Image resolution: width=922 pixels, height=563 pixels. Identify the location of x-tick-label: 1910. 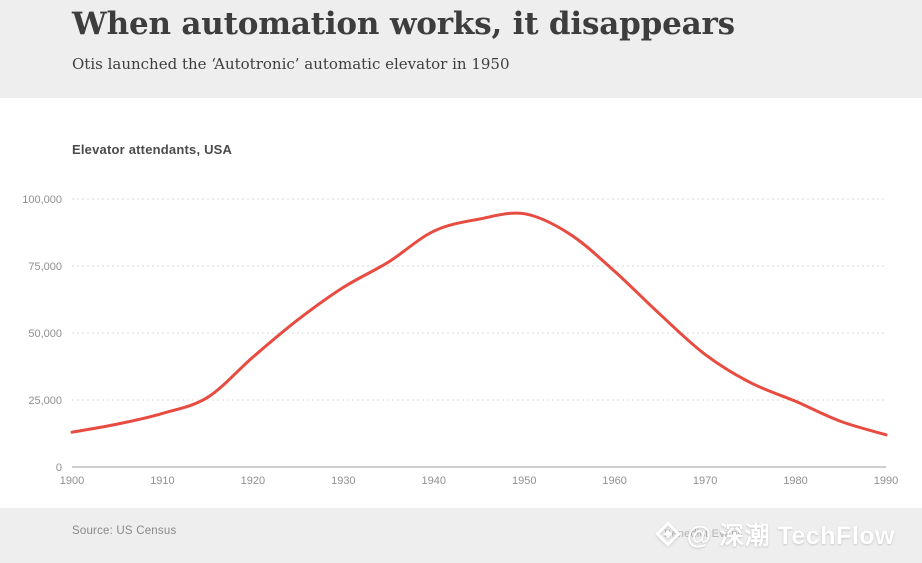
(162, 481).